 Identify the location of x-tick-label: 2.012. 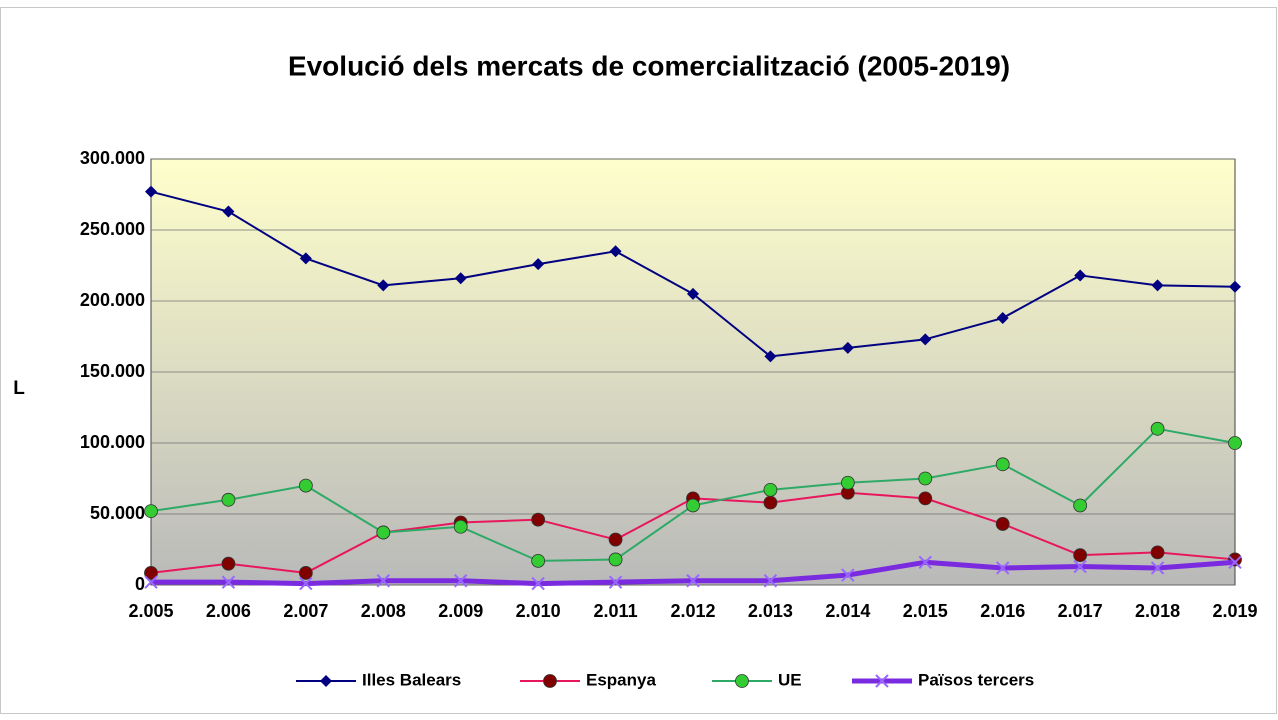
(692, 611).